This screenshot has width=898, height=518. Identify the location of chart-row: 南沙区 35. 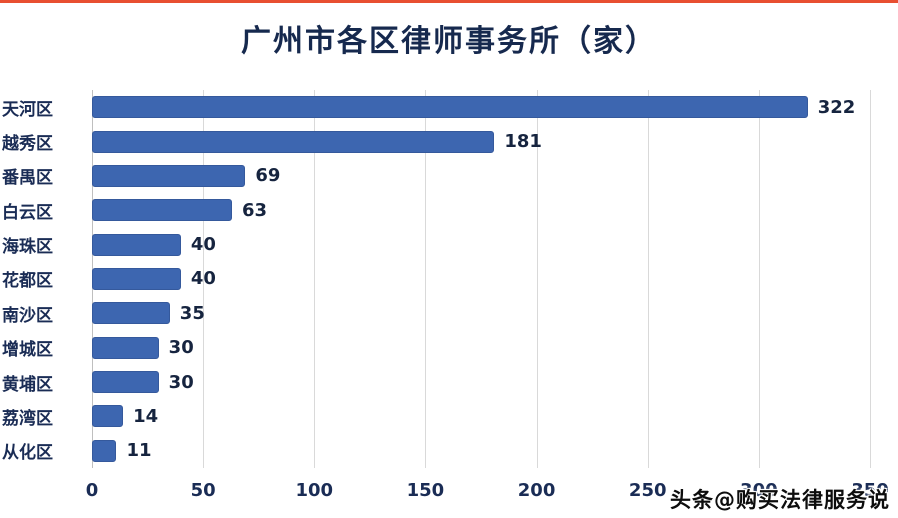
(436, 313).